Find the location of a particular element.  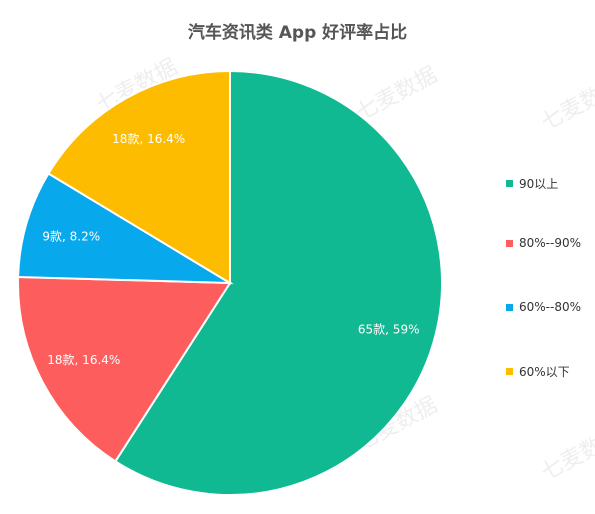

legend-label: 90以上 is located at coordinates (539, 183).